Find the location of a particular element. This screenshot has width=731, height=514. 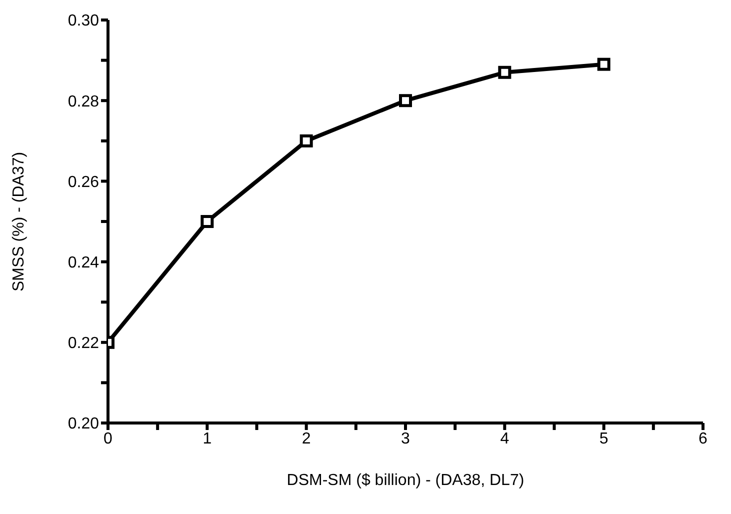

x-tick-label: 1 is located at coordinates (207, 439).